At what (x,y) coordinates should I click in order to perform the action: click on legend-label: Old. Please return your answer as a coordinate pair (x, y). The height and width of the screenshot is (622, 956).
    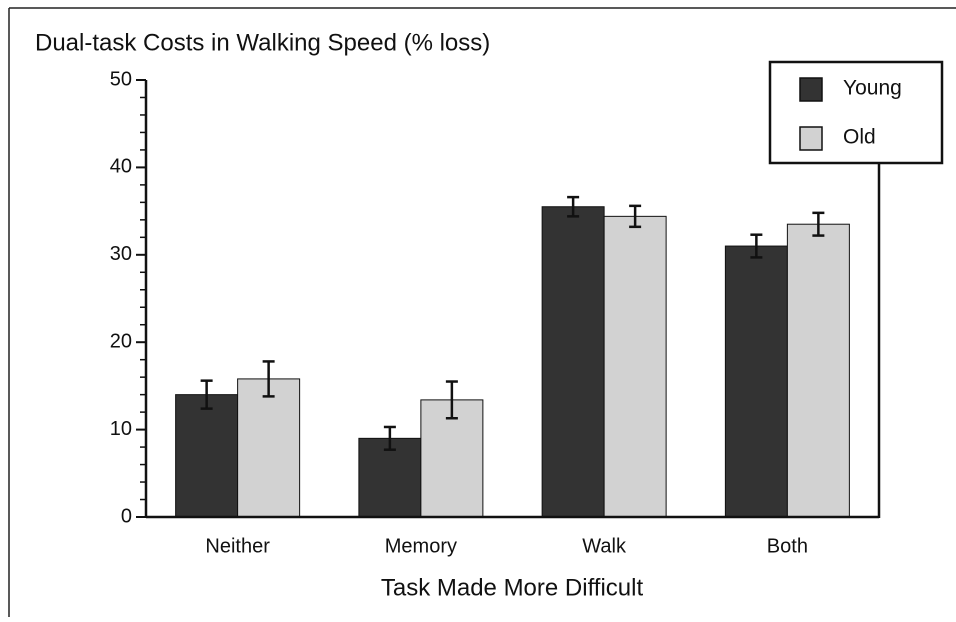
    Looking at the image, I should click on (859, 137).